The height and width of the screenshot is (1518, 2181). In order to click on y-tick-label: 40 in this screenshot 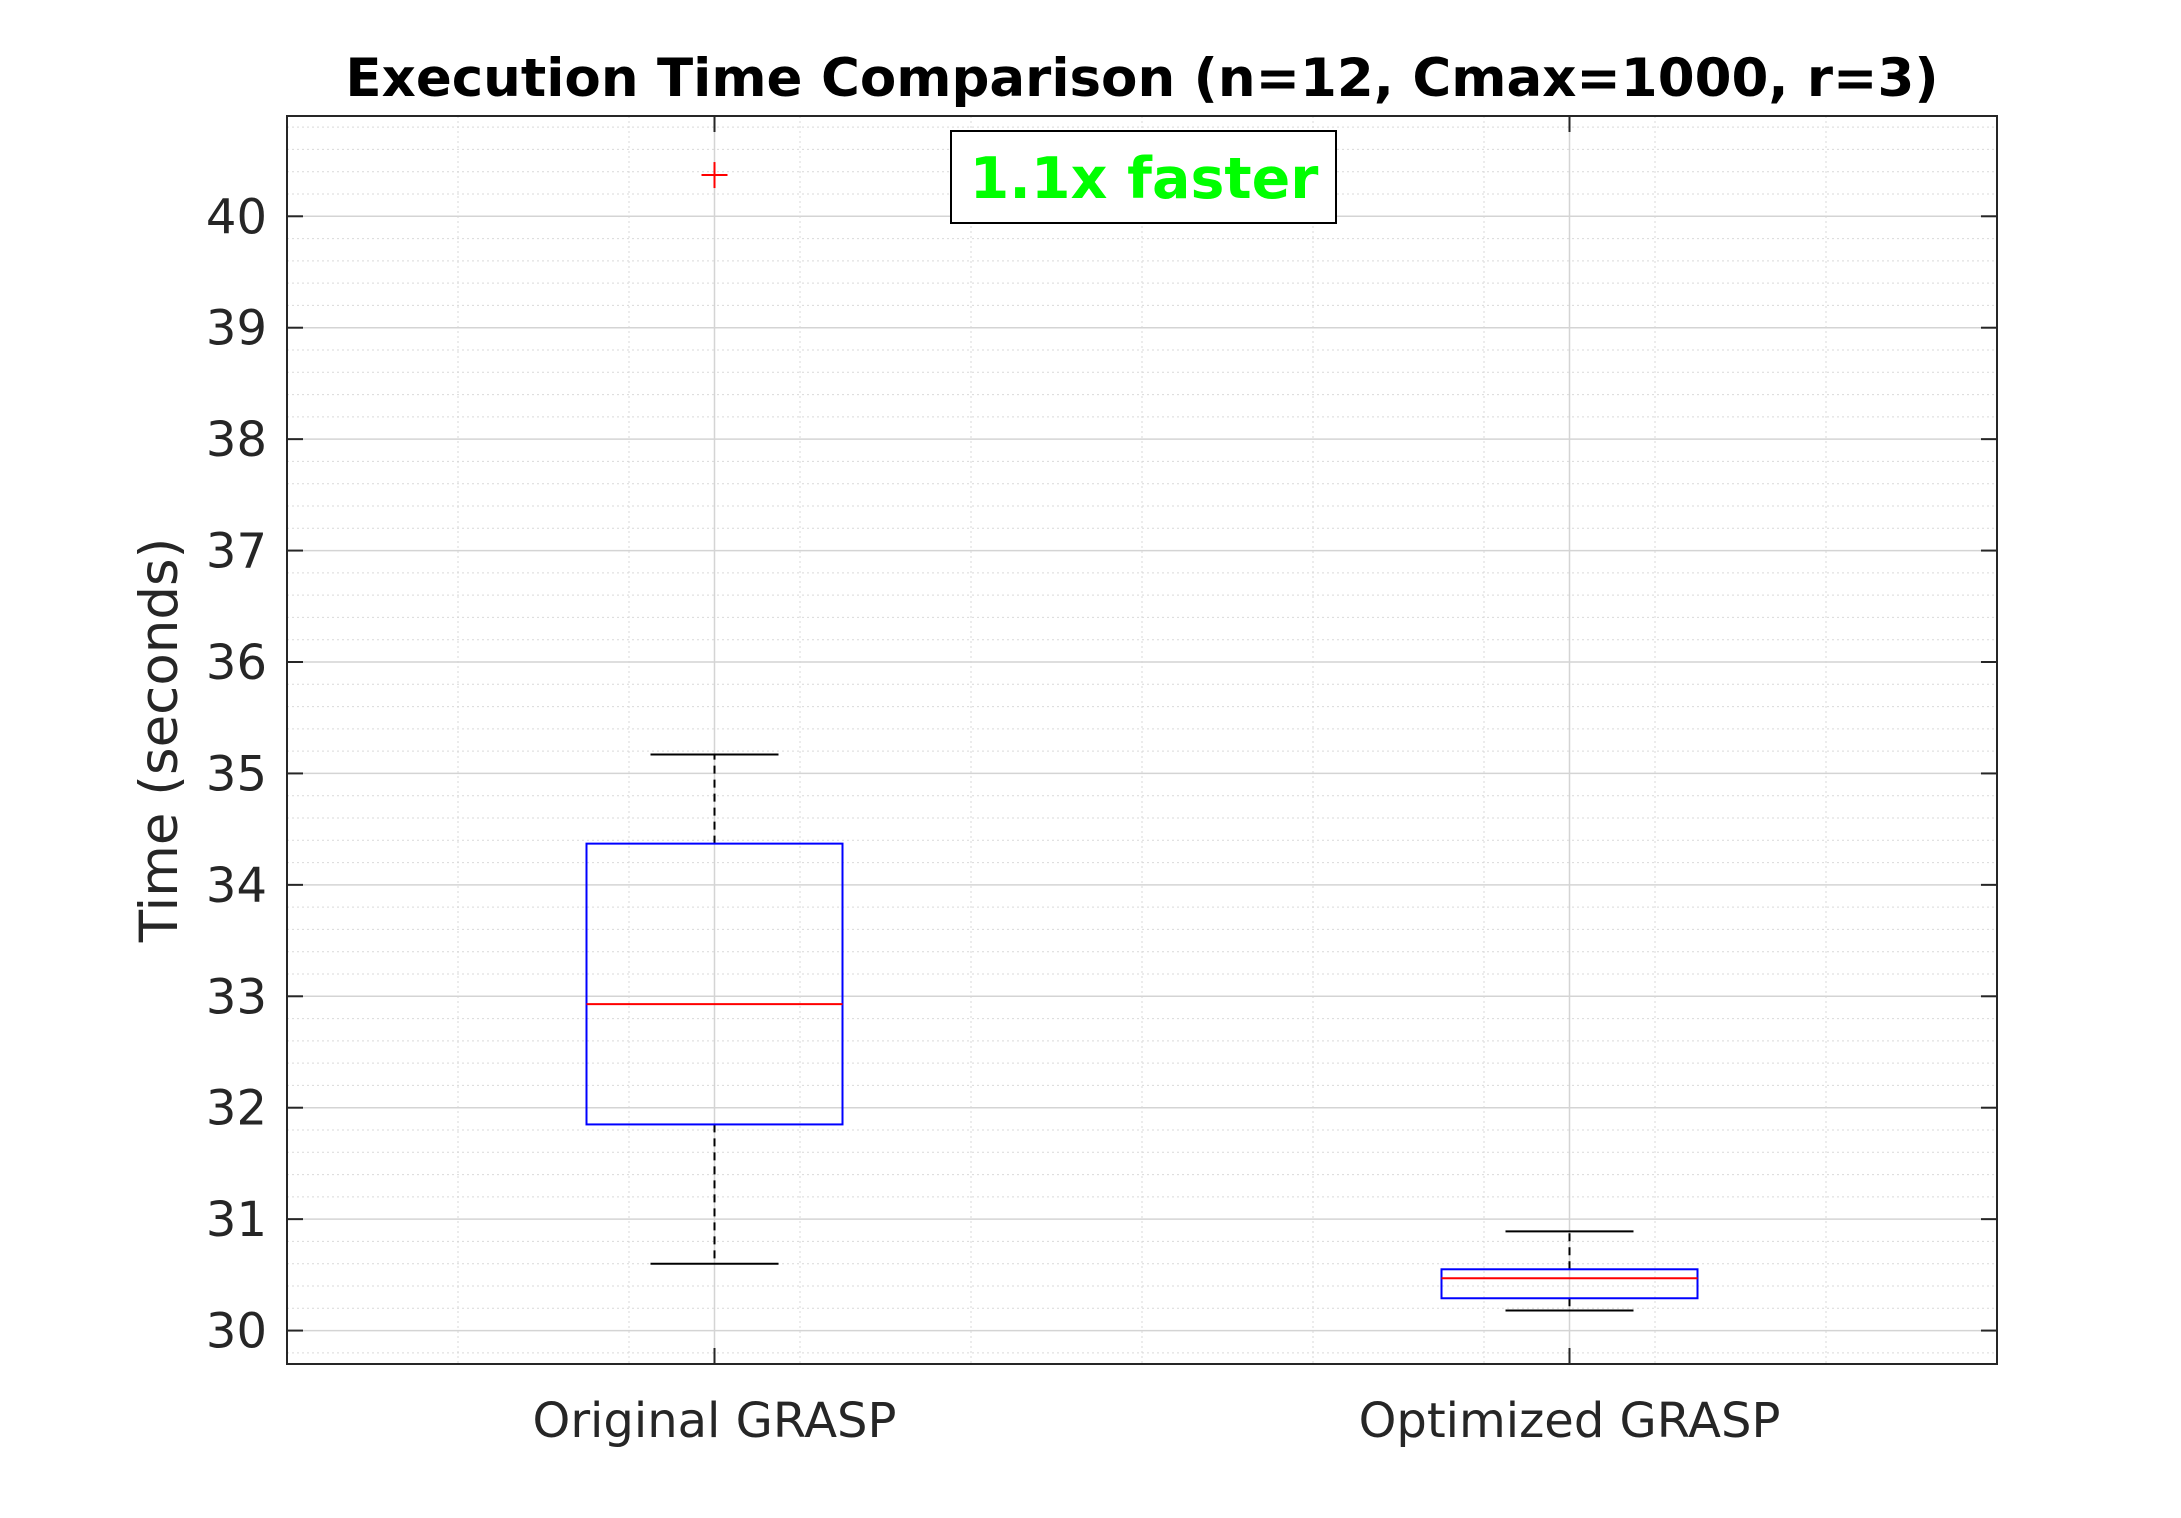, I will do `click(236, 217)`.